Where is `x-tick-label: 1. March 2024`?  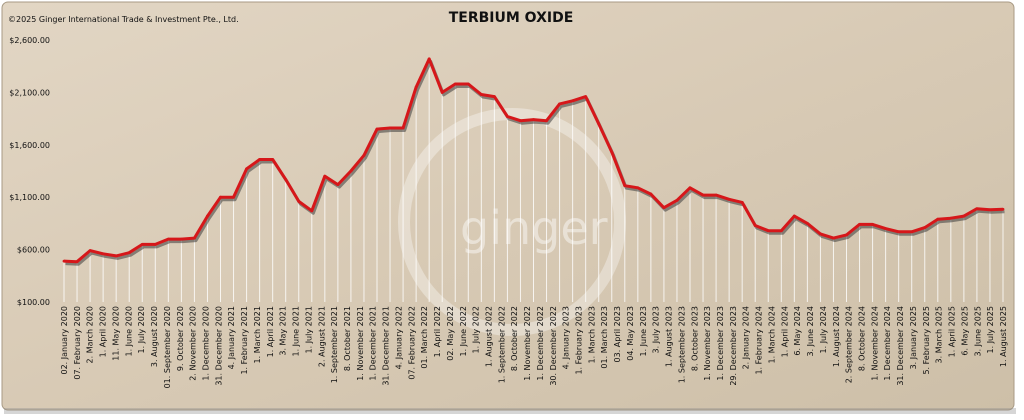 x-tick-label: 1. March 2024 is located at coordinates (771, 334).